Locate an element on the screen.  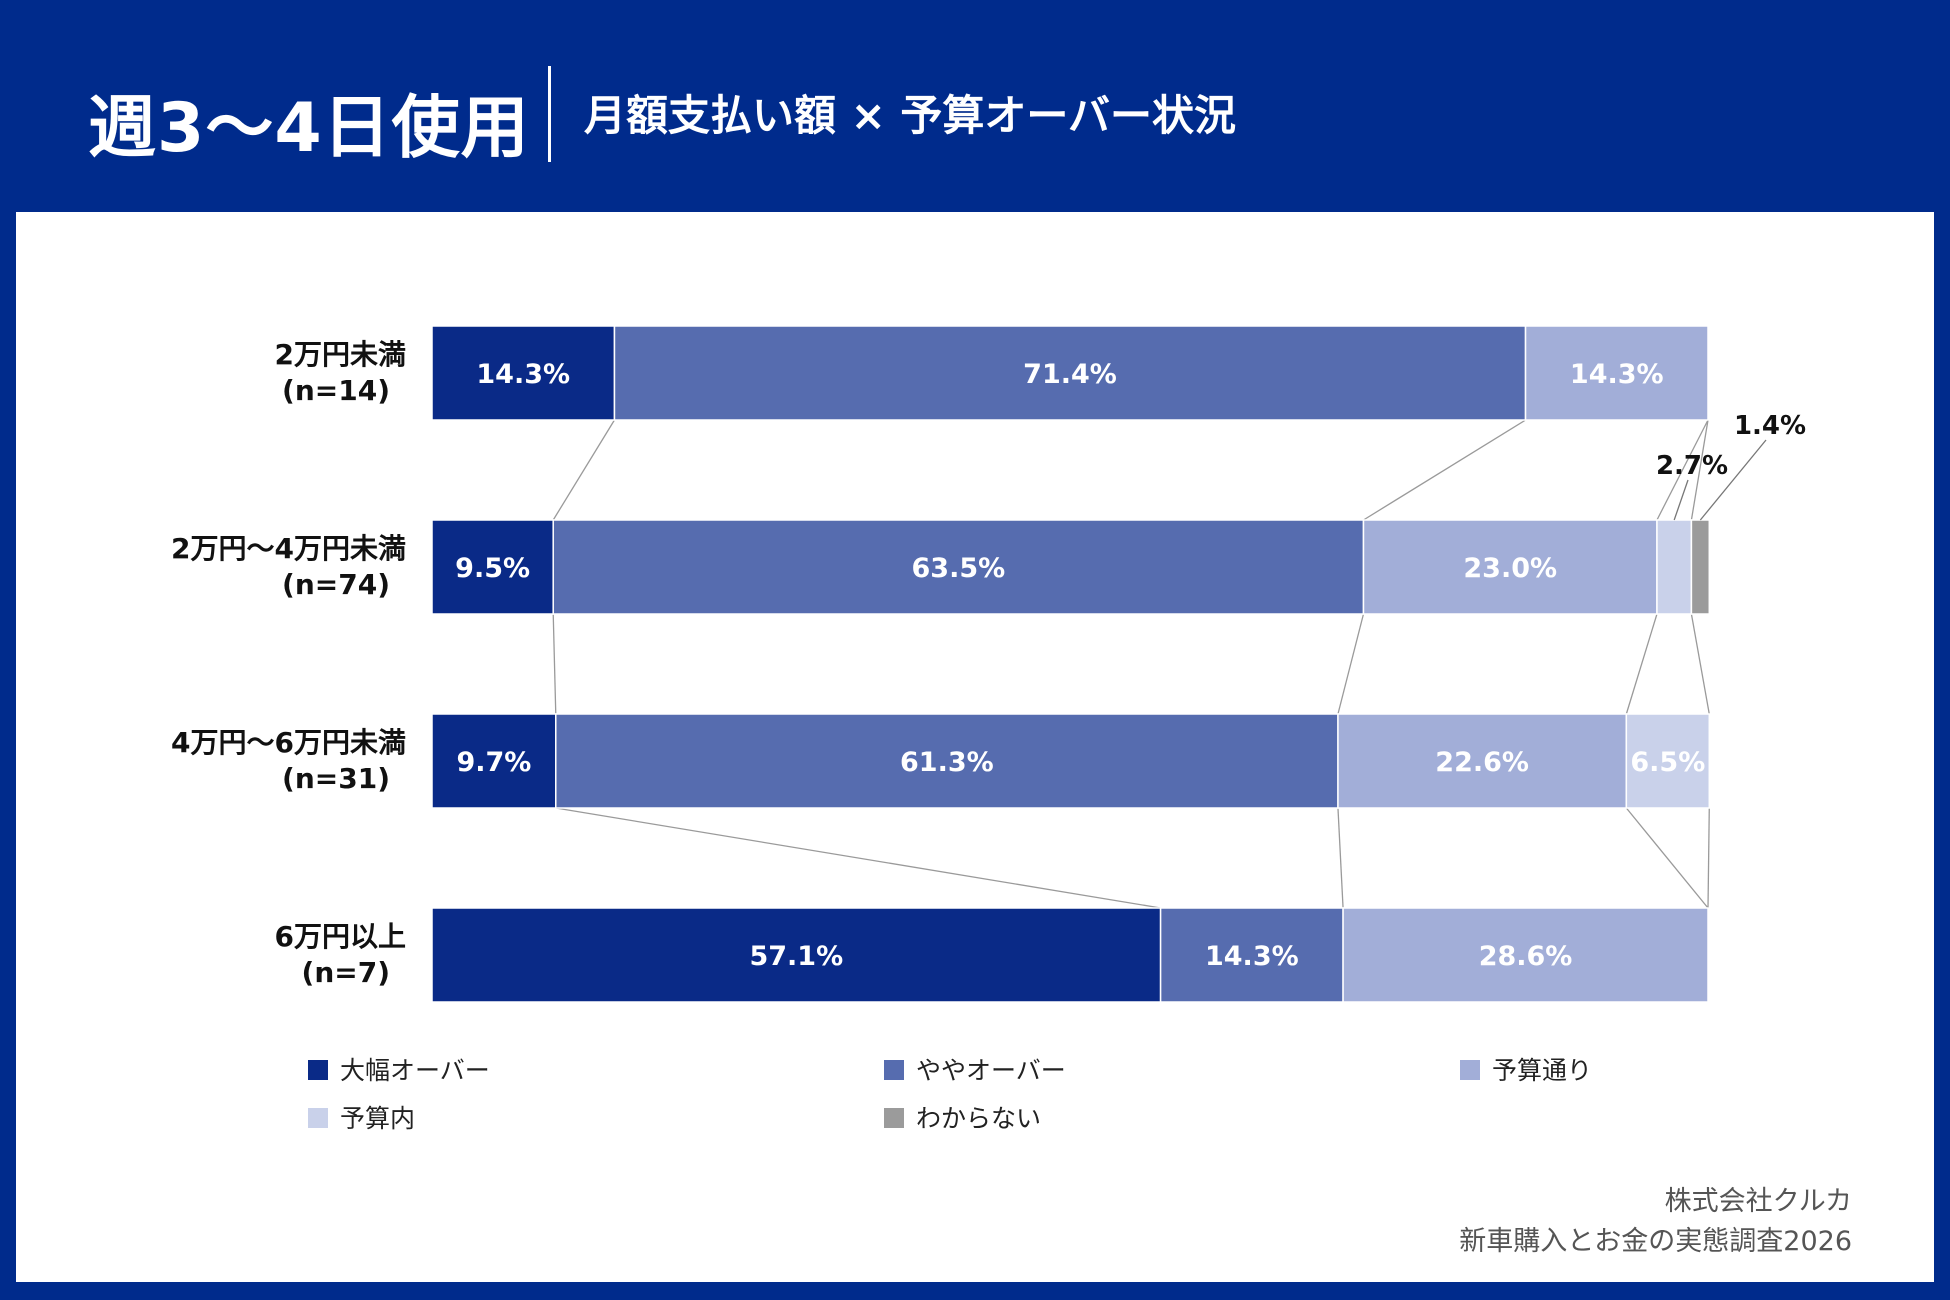
category-n-label: (n=31) is located at coordinates (336, 778).